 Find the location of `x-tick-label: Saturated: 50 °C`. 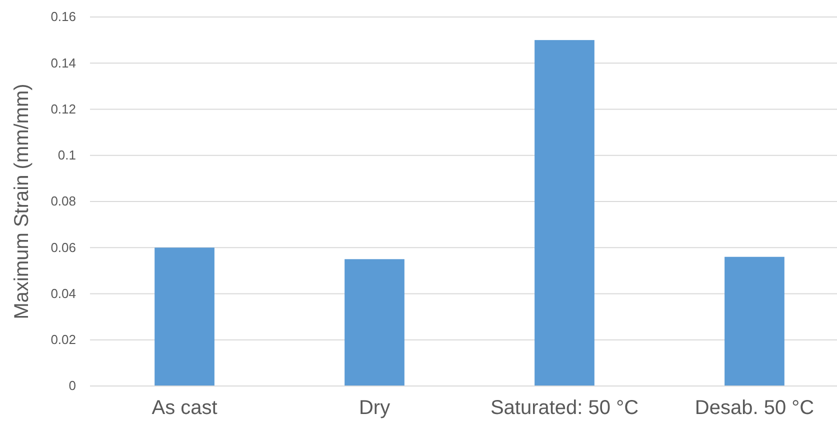

x-tick-label: Saturated: 50 °C is located at coordinates (564, 408).